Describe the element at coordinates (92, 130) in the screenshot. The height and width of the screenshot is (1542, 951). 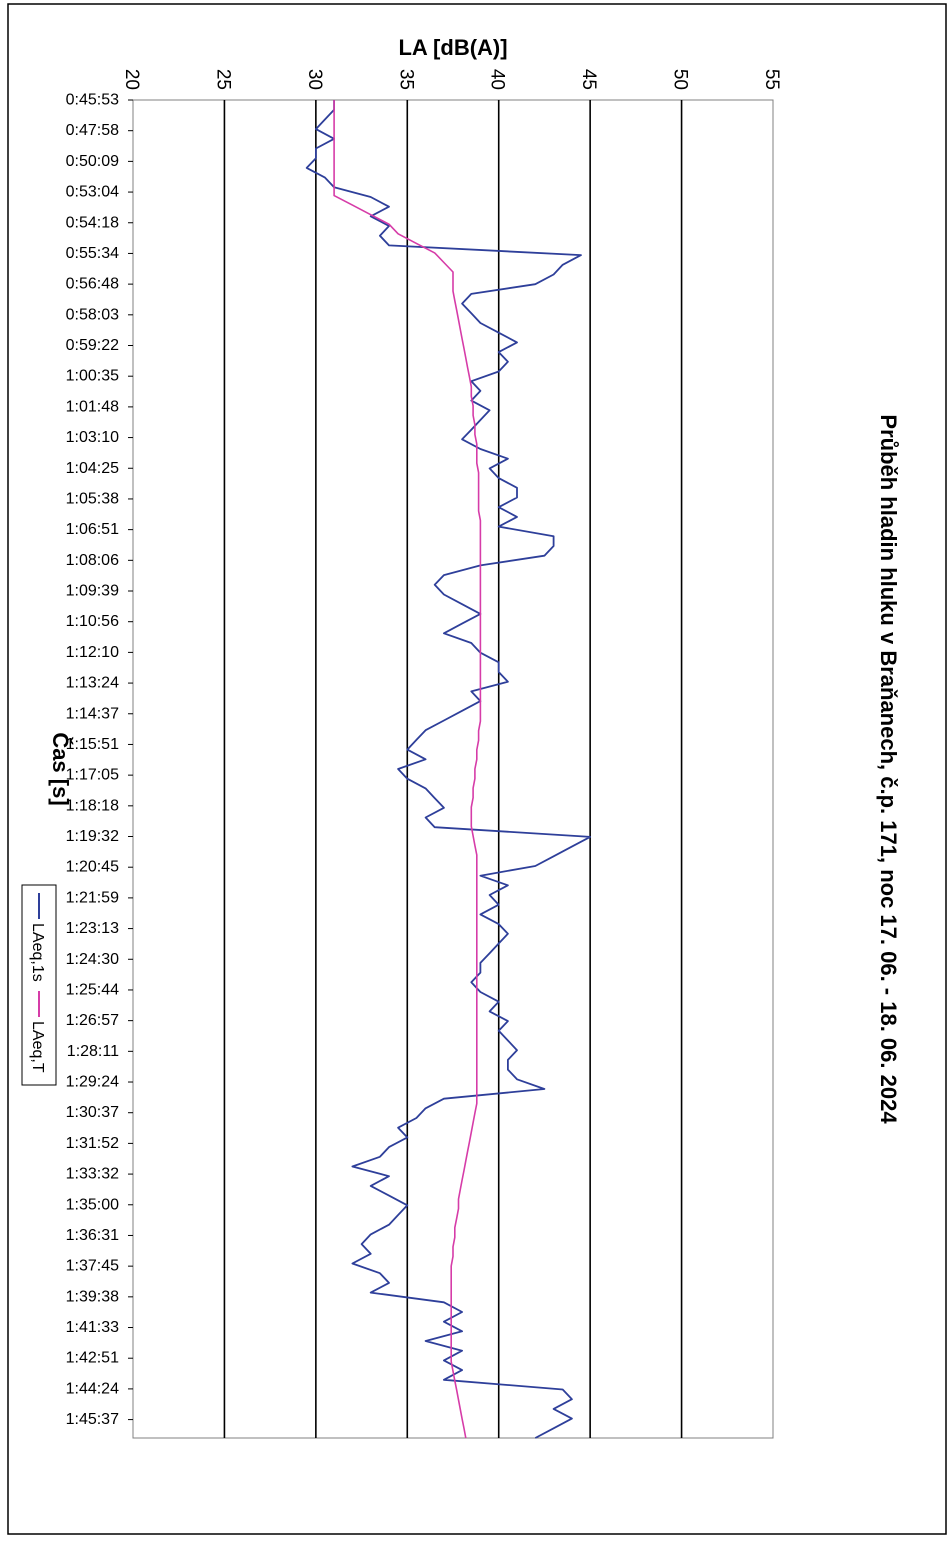
I see `x-tick-label: 0:47:58` at that location.